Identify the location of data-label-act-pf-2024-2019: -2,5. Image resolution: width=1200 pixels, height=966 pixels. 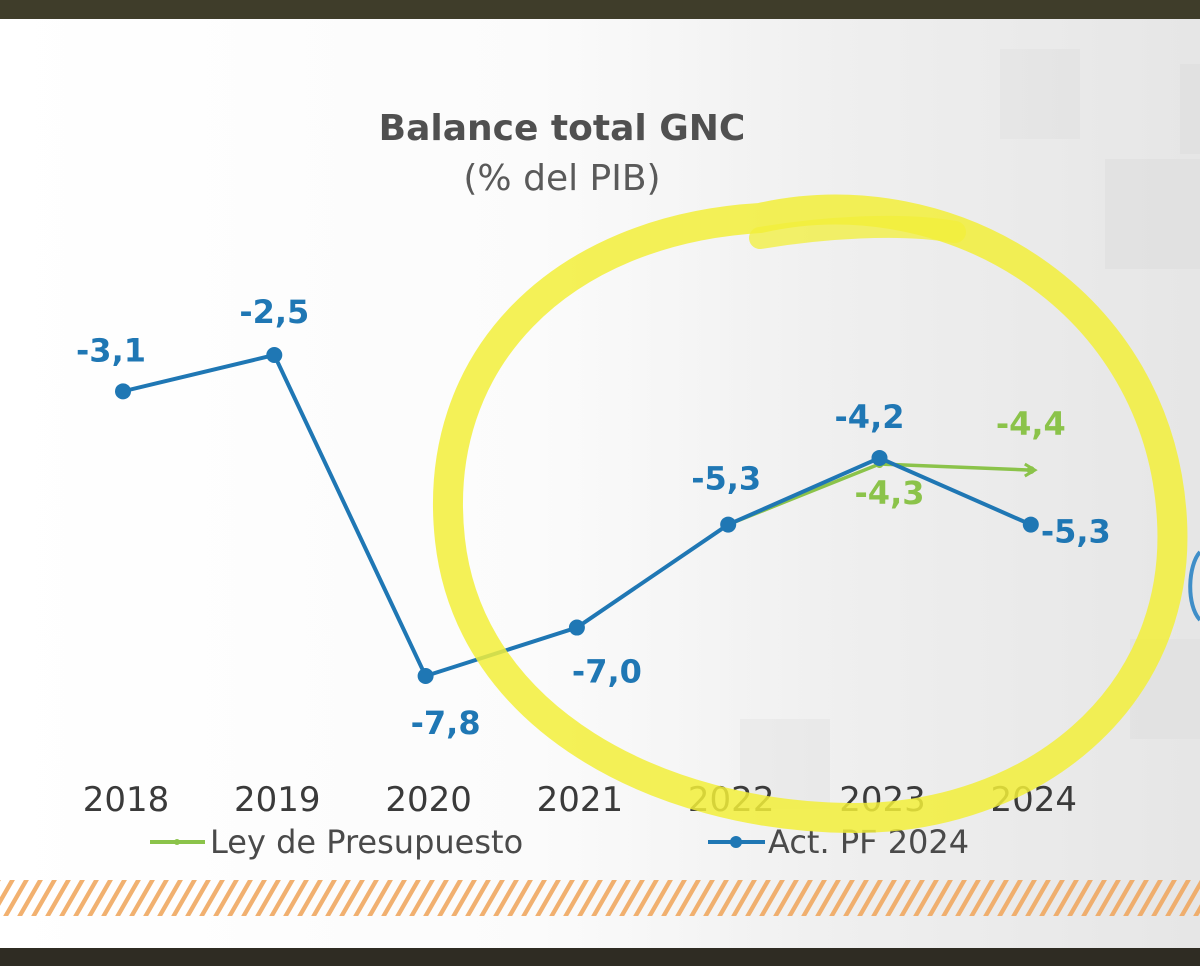
(274, 312).